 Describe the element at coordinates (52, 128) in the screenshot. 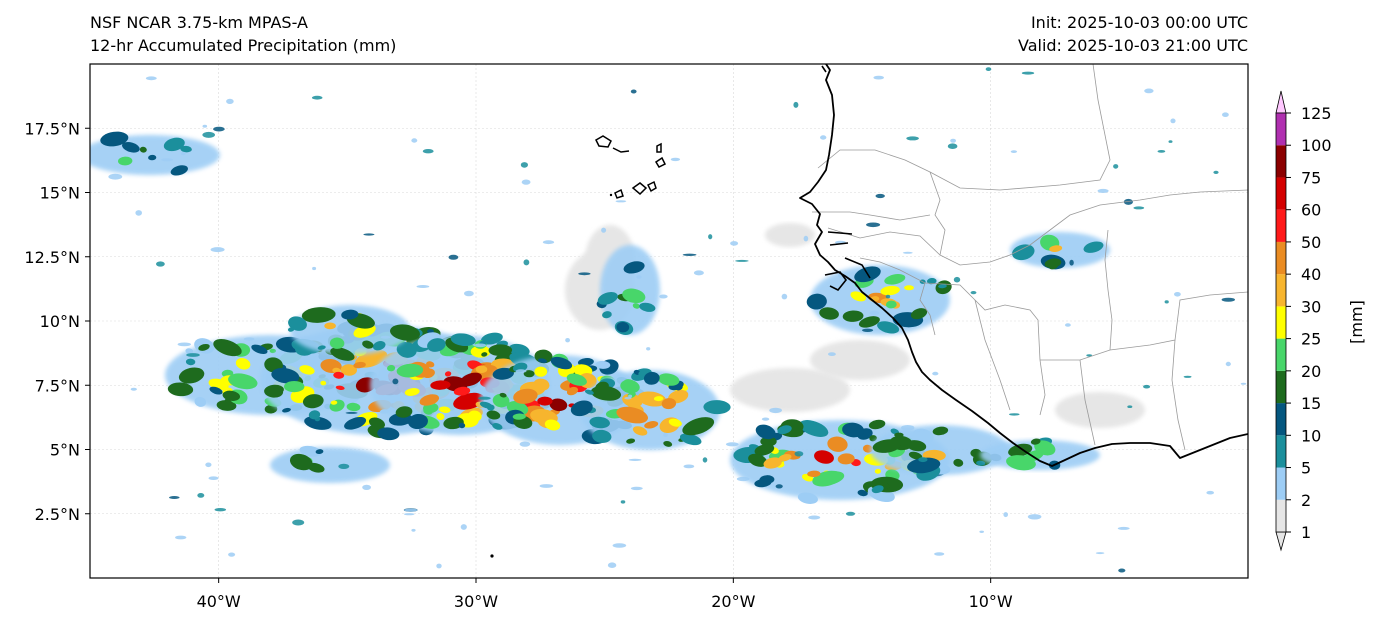

I see `lat-tick-label: 17.5°N` at that location.